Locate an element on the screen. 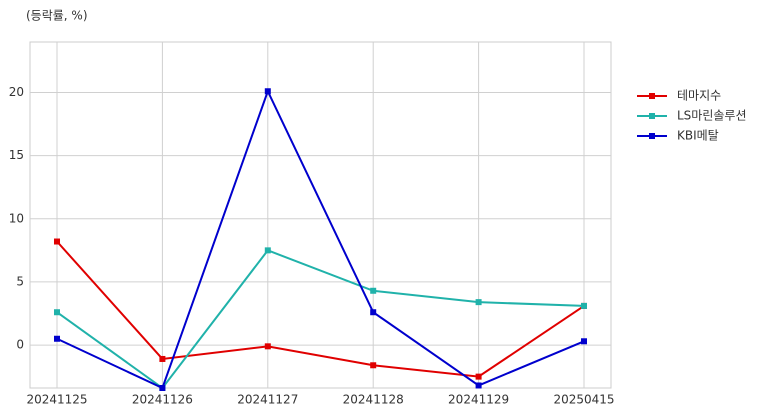 The image size is (775, 416). y-axis-label: (등락률, %) is located at coordinates (57, 16).